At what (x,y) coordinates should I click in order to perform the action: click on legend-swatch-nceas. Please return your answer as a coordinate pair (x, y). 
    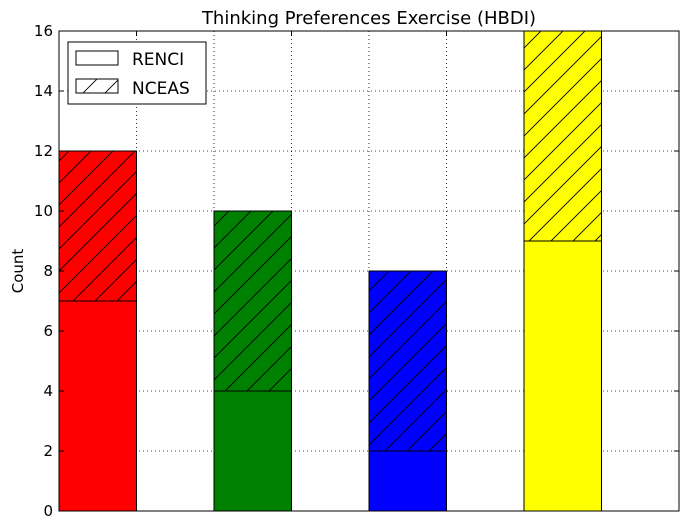
    Looking at the image, I should click on (97, 86).